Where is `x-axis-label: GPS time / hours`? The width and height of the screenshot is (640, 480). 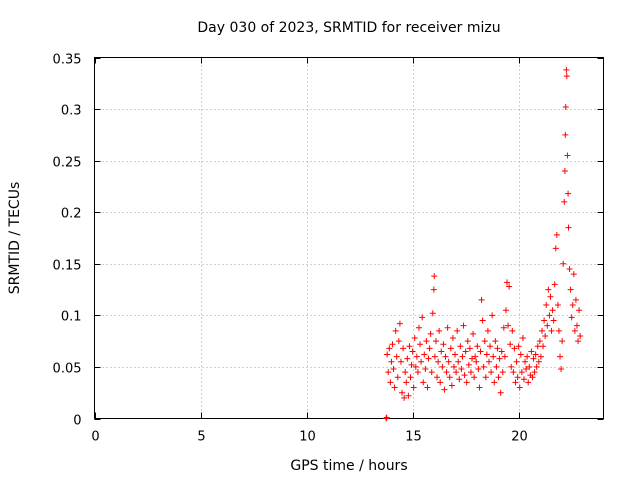
x-axis-label: GPS time / hours is located at coordinates (348, 466).